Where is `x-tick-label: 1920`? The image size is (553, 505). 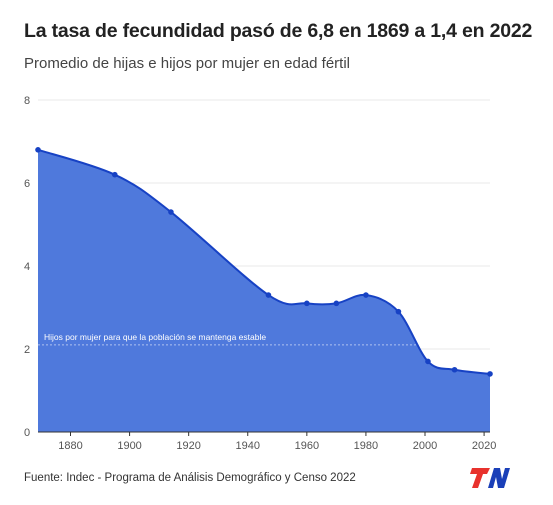
x-tick-label: 1920 is located at coordinates (188, 446).